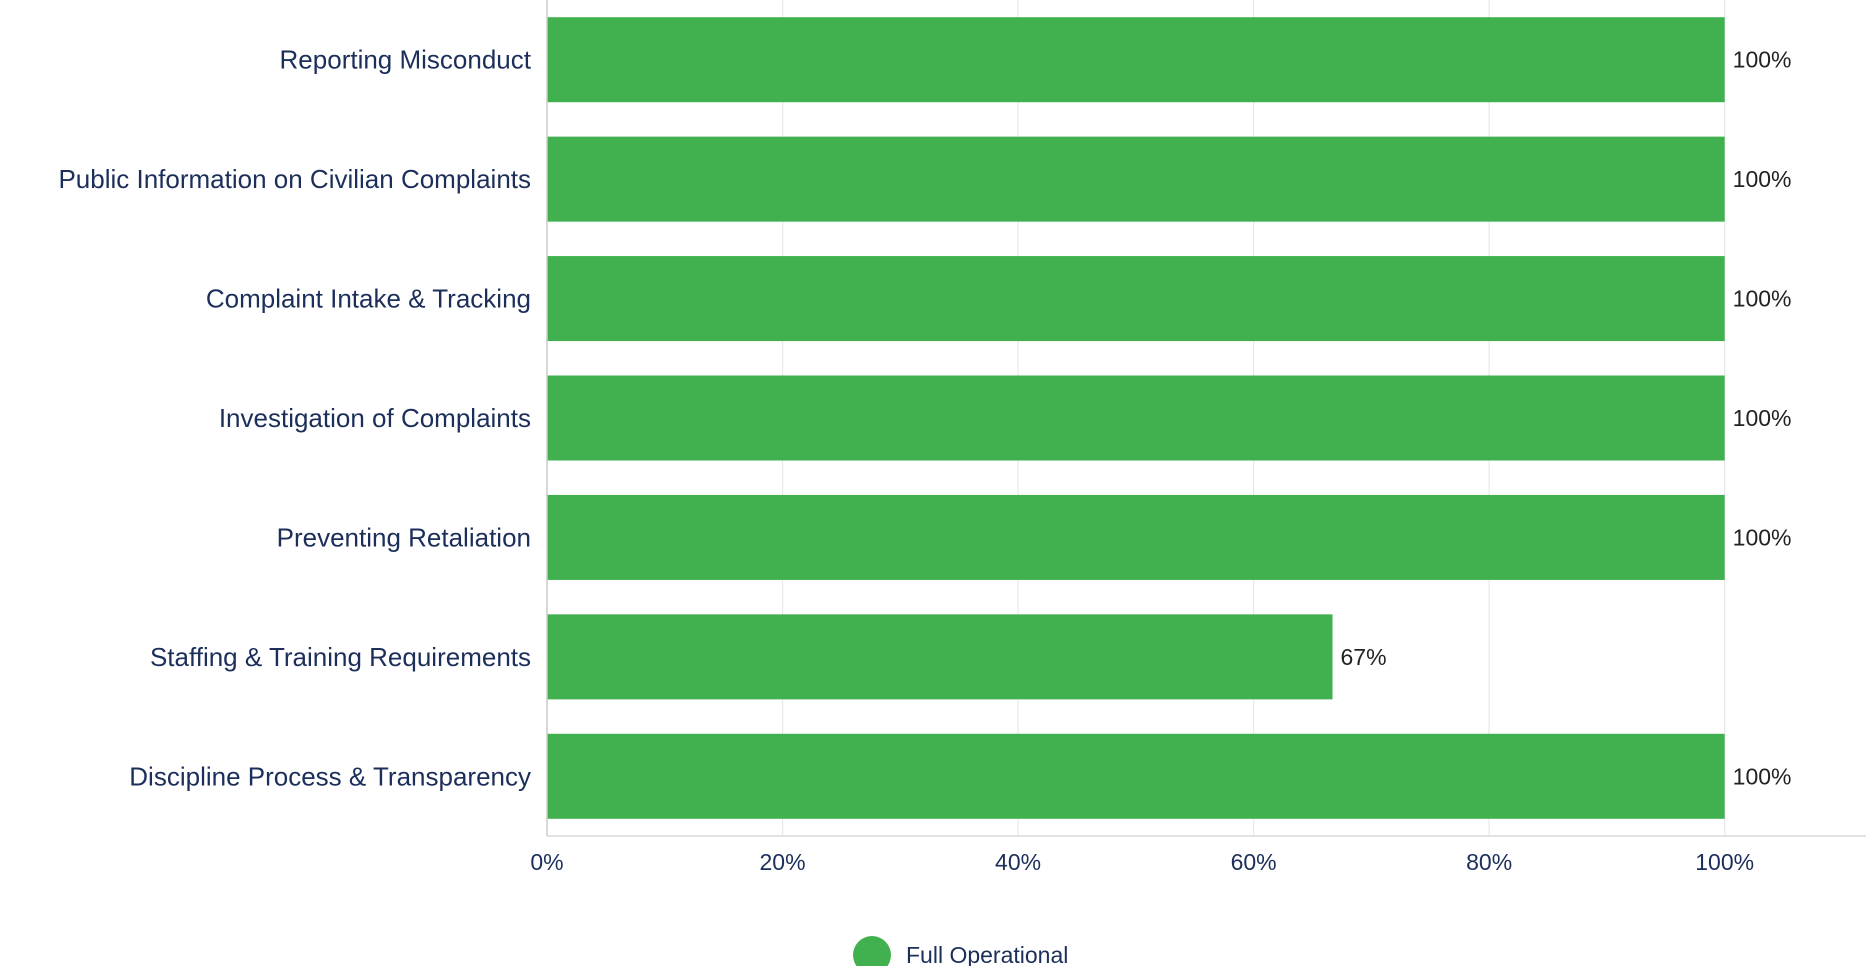  Describe the element at coordinates (1254, 862) in the screenshot. I see `x-tick-label-60pct: 60%` at that location.